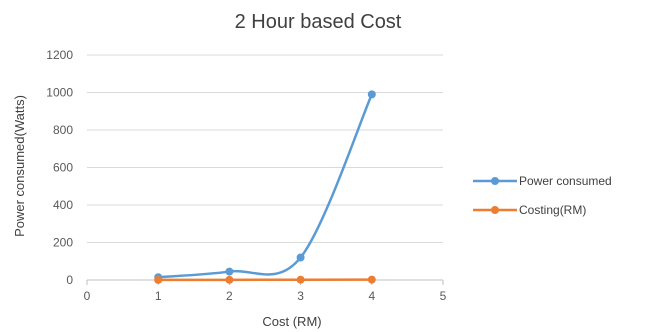  I want to click on y-tick-label: 600, so click(63, 168).